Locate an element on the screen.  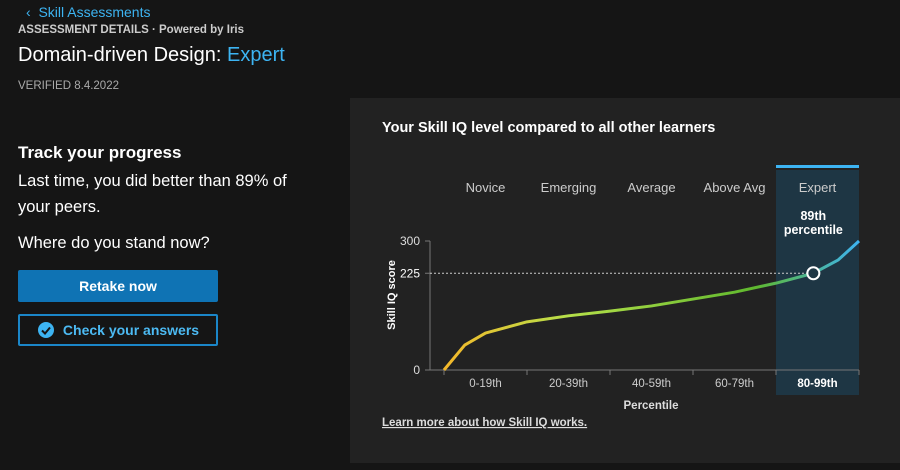
y-axis-label: Skill IQ score is located at coordinates (392, 295).